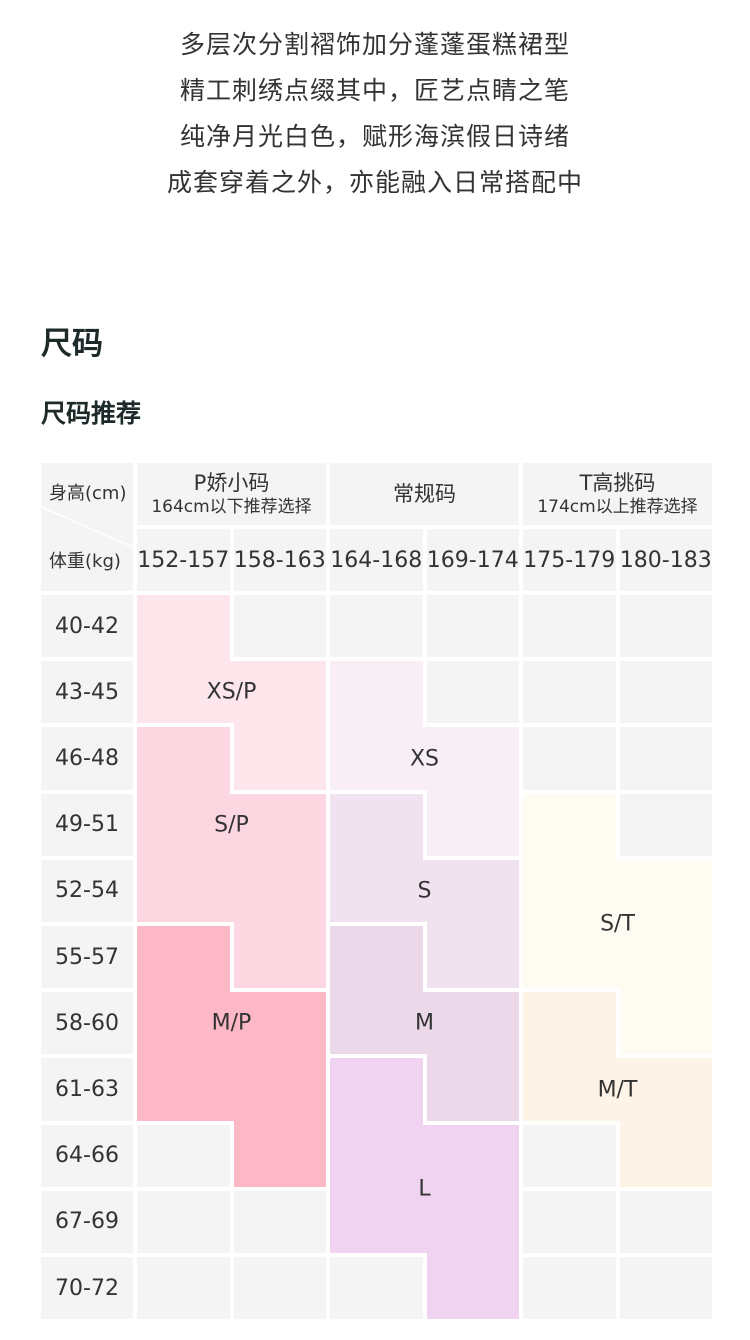 This screenshot has height=1340, width=750. Describe the element at coordinates (424, 1189) in the screenshot. I see `size-label: L` at that location.